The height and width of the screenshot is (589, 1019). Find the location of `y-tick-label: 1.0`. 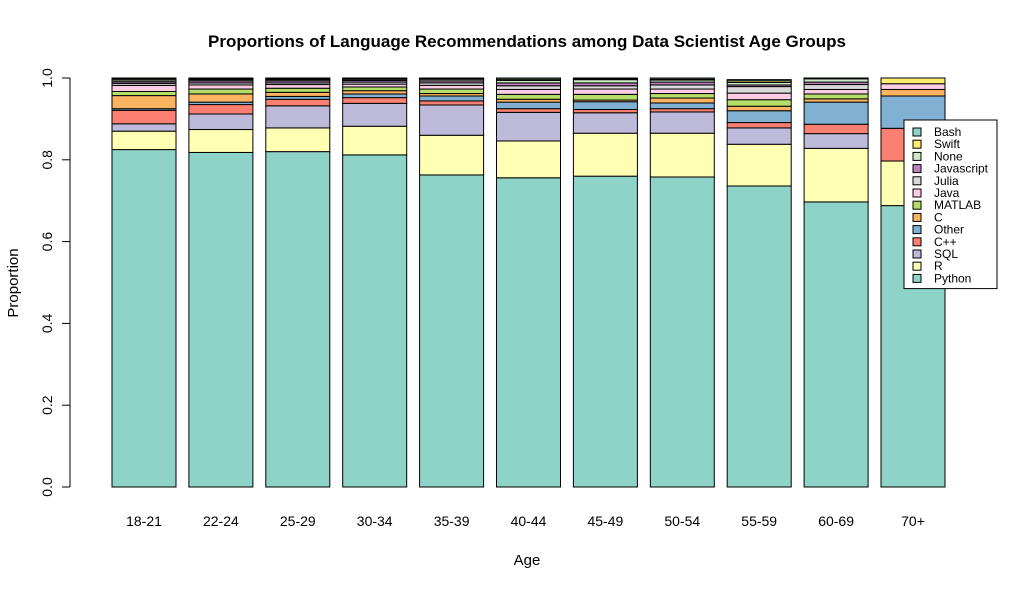

y-tick-label: 1.0 is located at coordinates (47, 78).